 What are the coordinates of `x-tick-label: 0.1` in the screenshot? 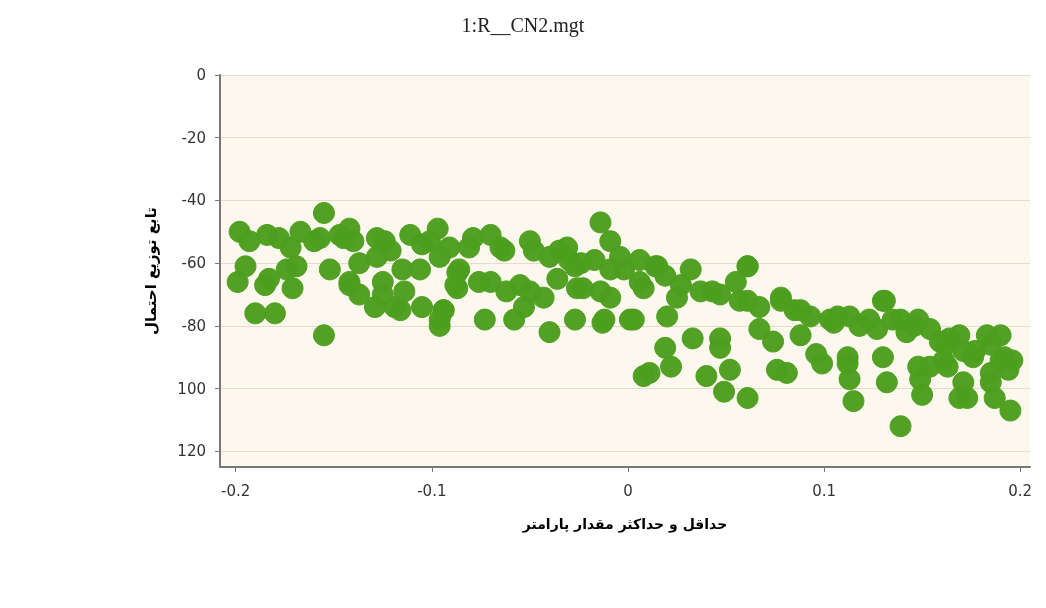 It's located at (824, 490).